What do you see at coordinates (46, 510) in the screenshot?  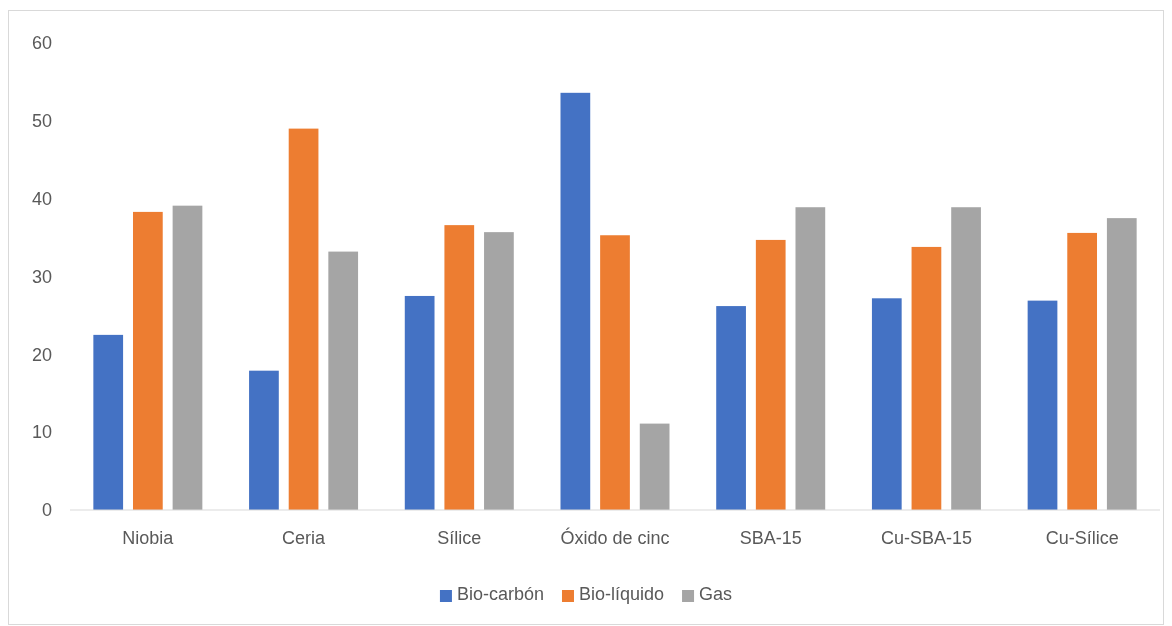 I see `y-tick-label: 0` at bounding box center [46, 510].